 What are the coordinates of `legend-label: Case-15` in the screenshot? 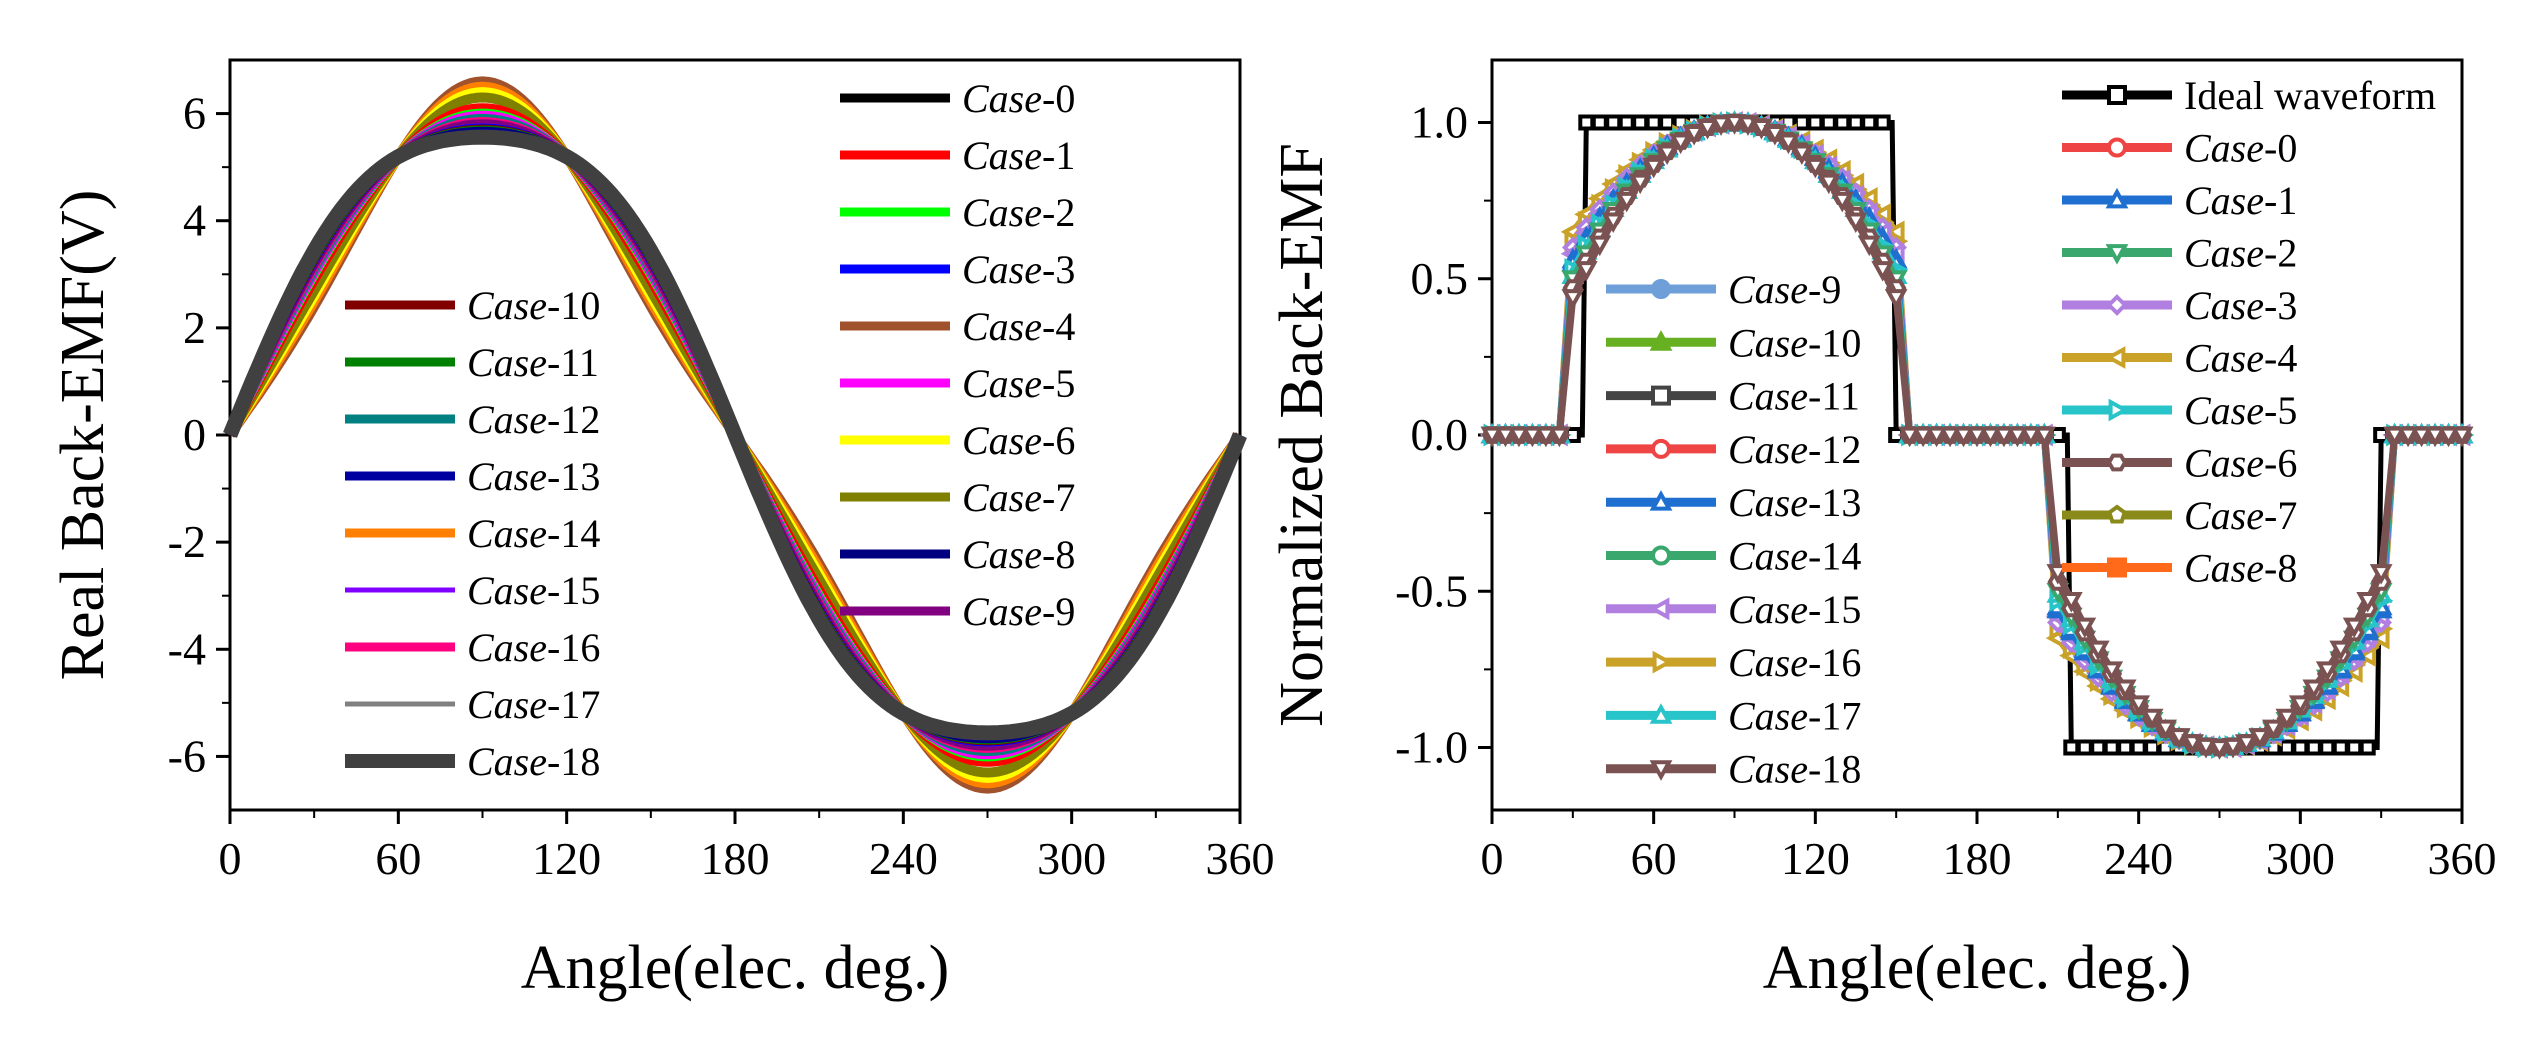 It's located at (1794, 609).